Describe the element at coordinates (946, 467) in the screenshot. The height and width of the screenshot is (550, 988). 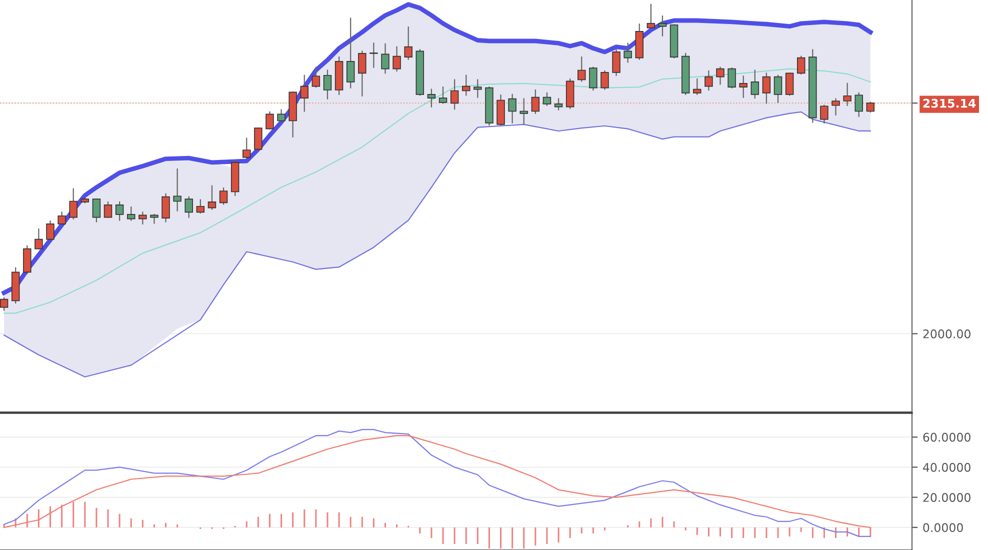
I see `y-tick-label: 40.0000` at that location.